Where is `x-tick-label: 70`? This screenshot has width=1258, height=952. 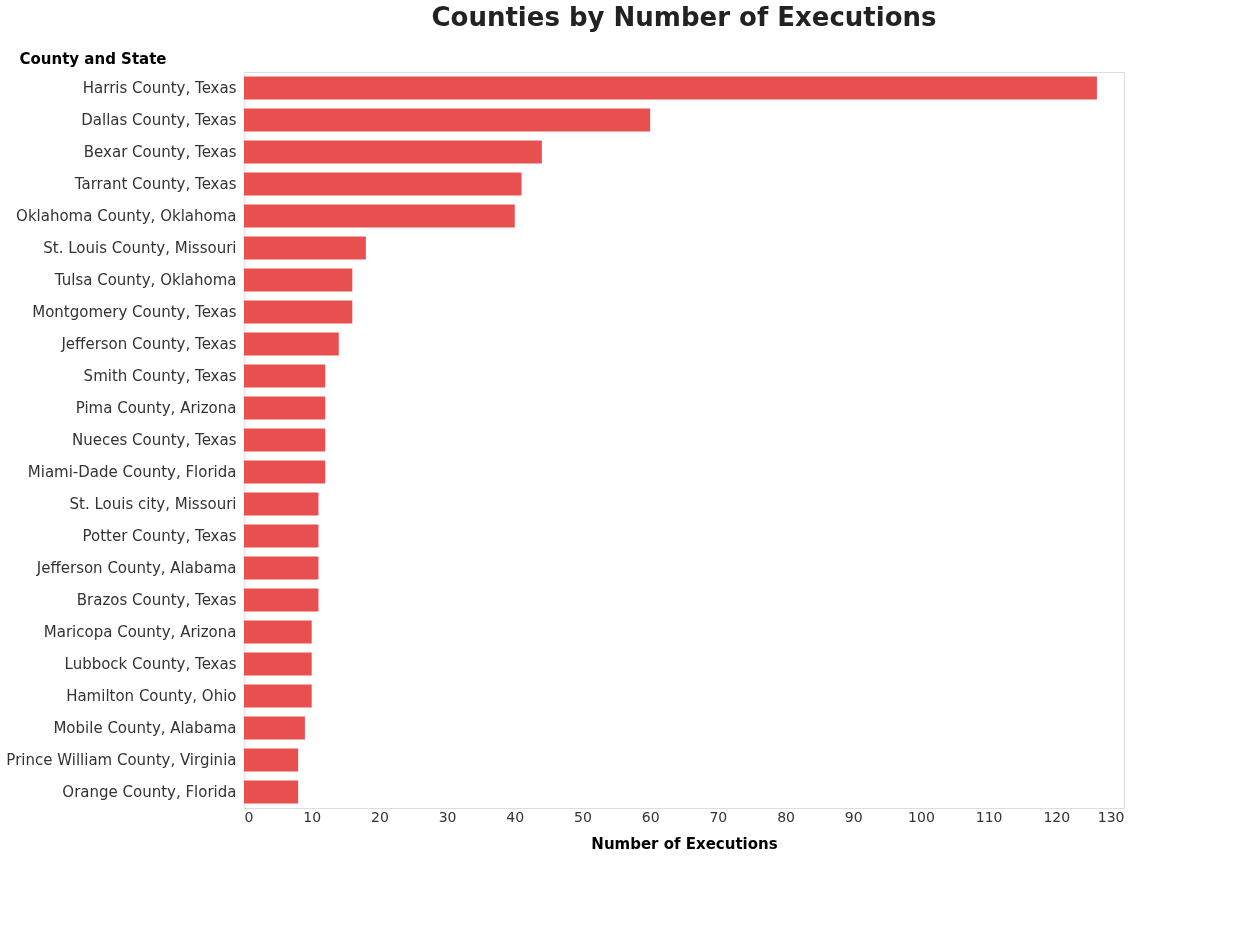 x-tick-label: 70 is located at coordinates (718, 816).